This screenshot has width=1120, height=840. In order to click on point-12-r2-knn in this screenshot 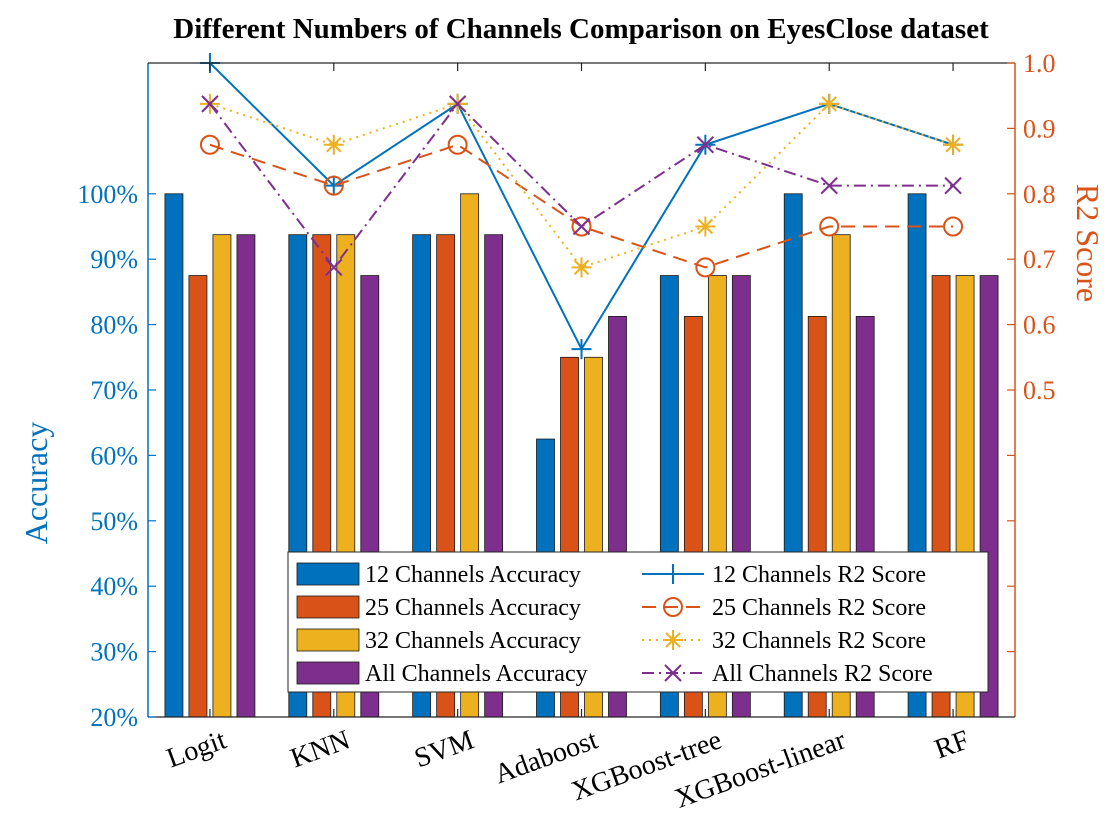, I will do `click(333, 185)`.